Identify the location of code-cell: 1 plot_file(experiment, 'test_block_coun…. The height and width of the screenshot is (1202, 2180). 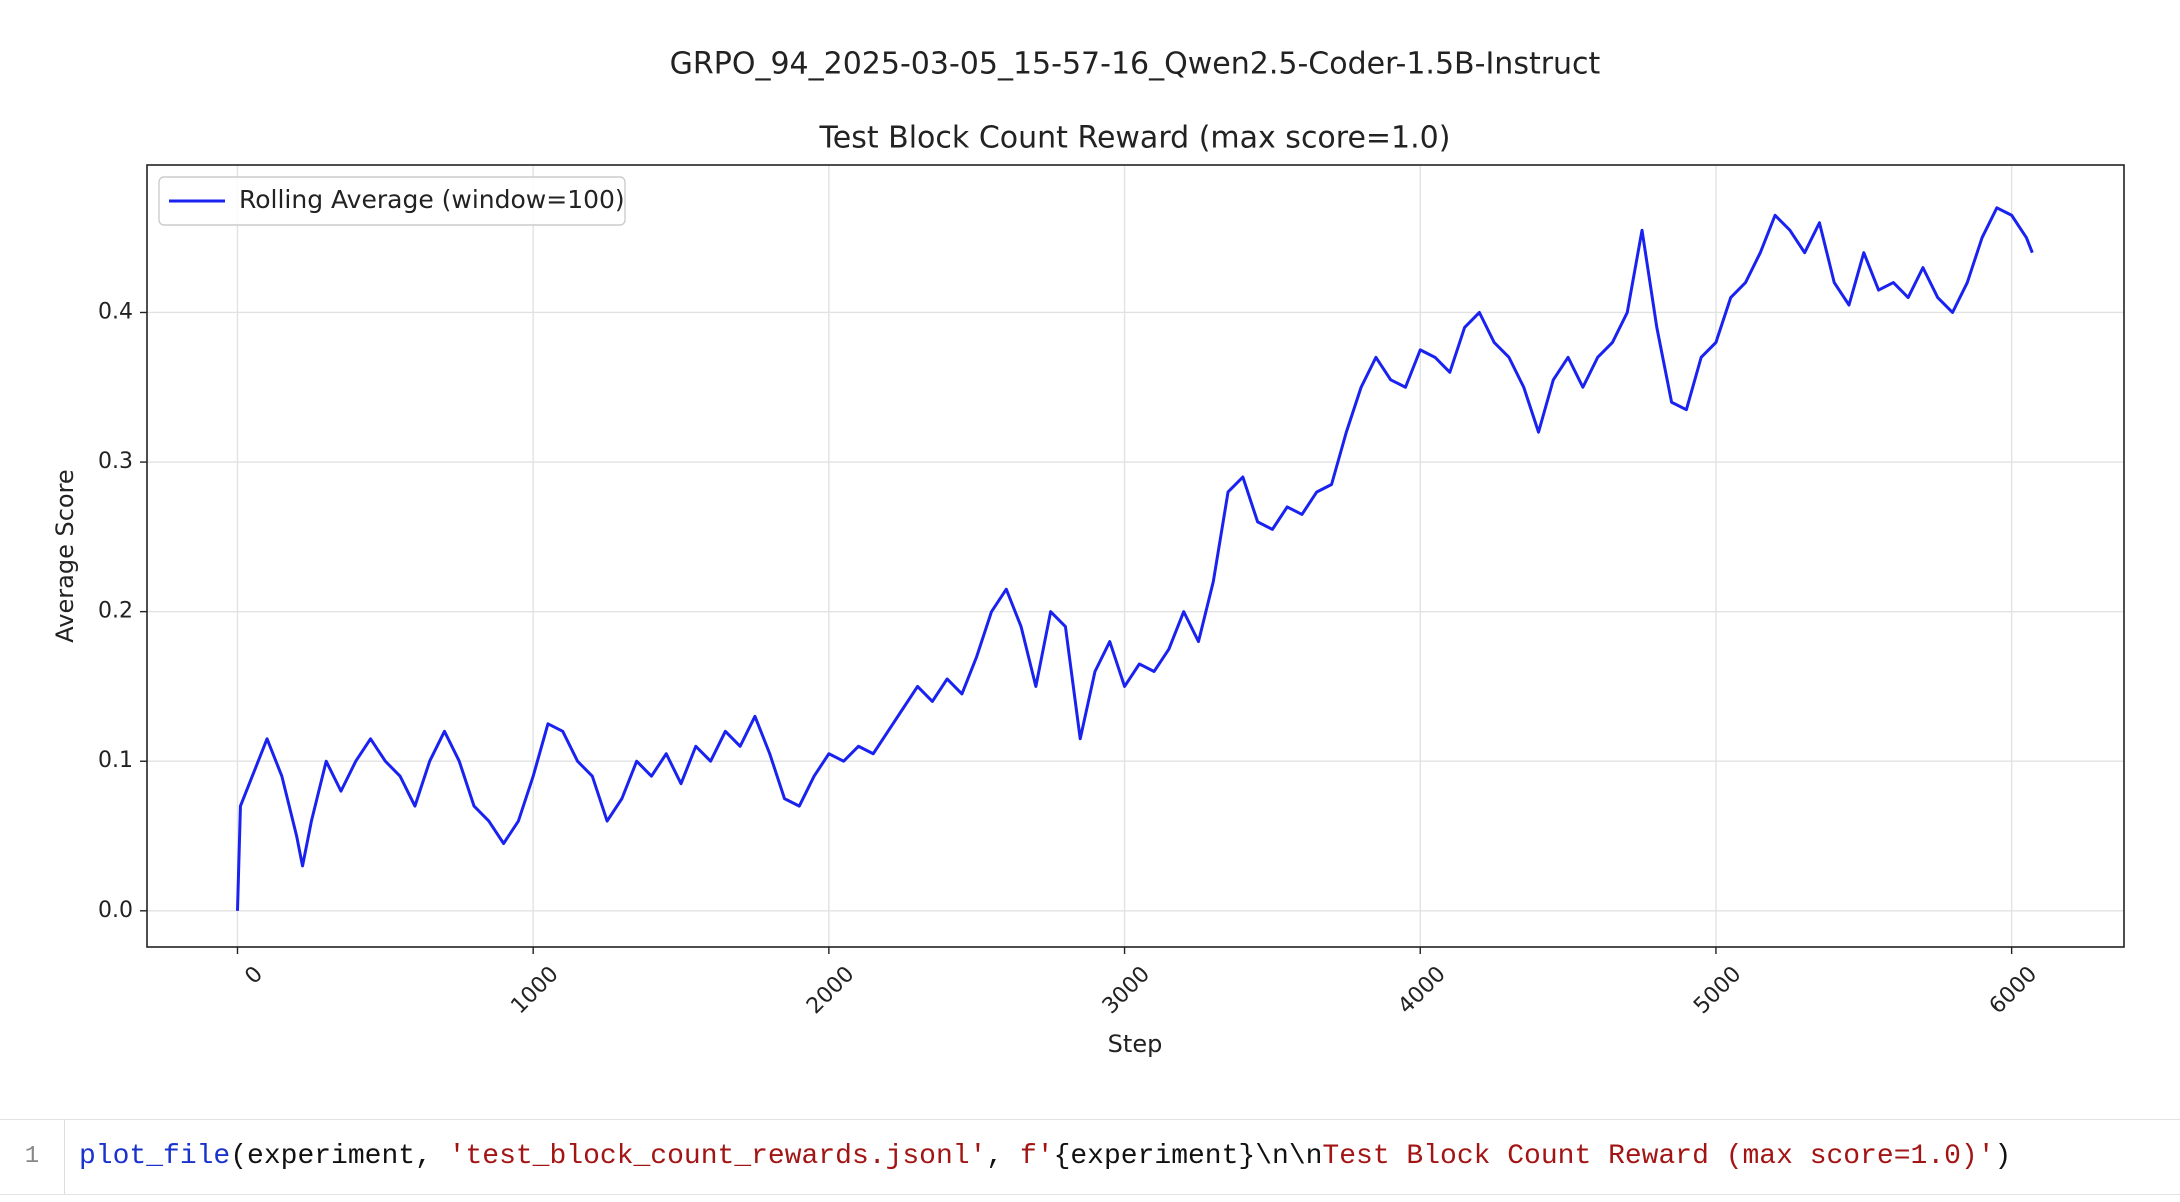
(1090, 1157).